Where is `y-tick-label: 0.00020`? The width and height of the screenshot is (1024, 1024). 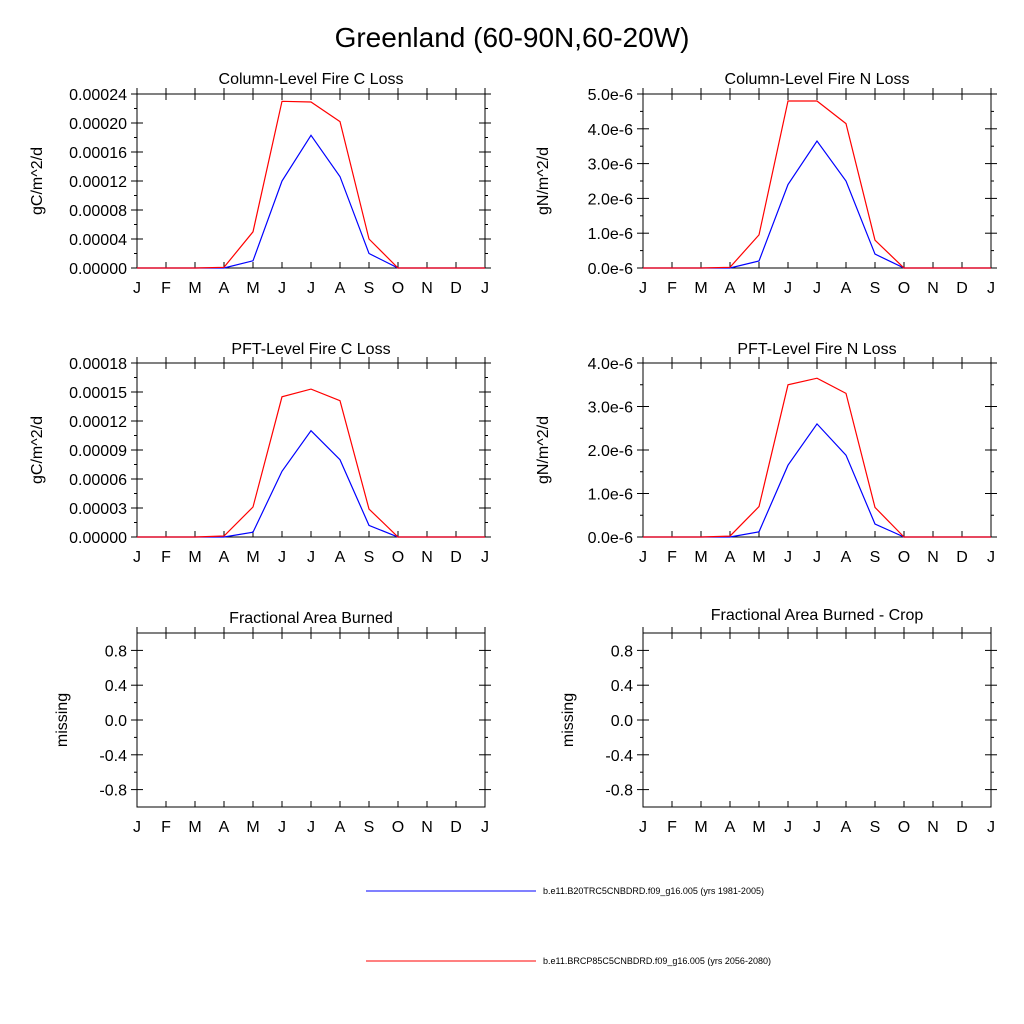 y-tick-label: 0.00020 is located at coordinates (98, 124).